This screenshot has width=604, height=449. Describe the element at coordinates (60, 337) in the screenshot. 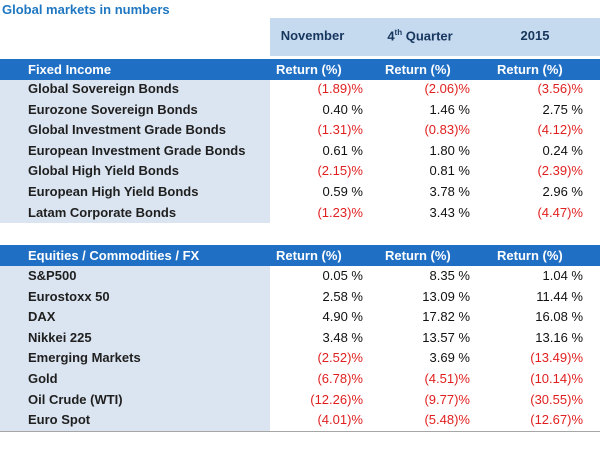

I see `row-label: Nikkei 225` at that location.